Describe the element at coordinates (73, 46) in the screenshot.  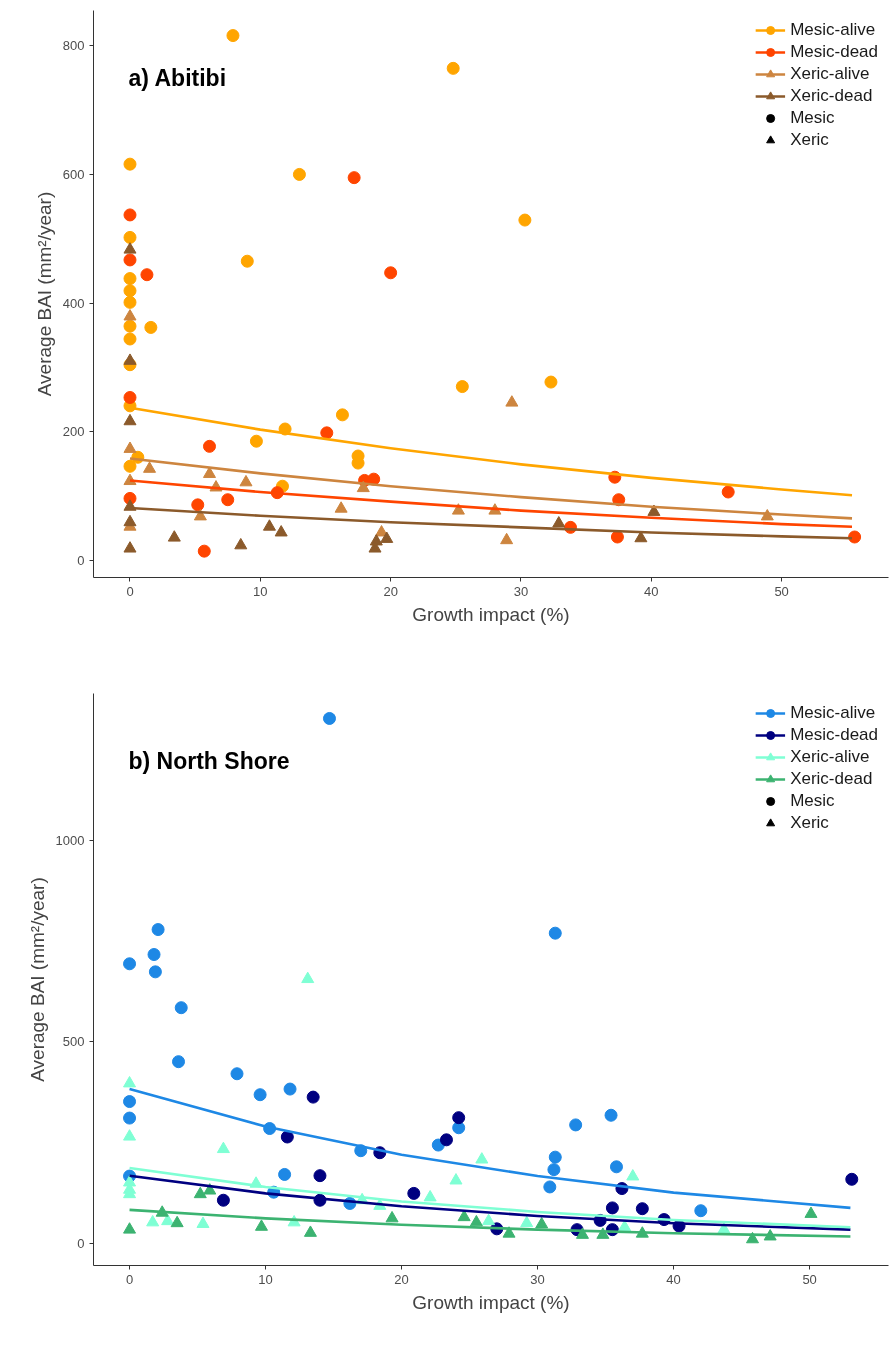
I see `y-tick-label: 800` at that location.